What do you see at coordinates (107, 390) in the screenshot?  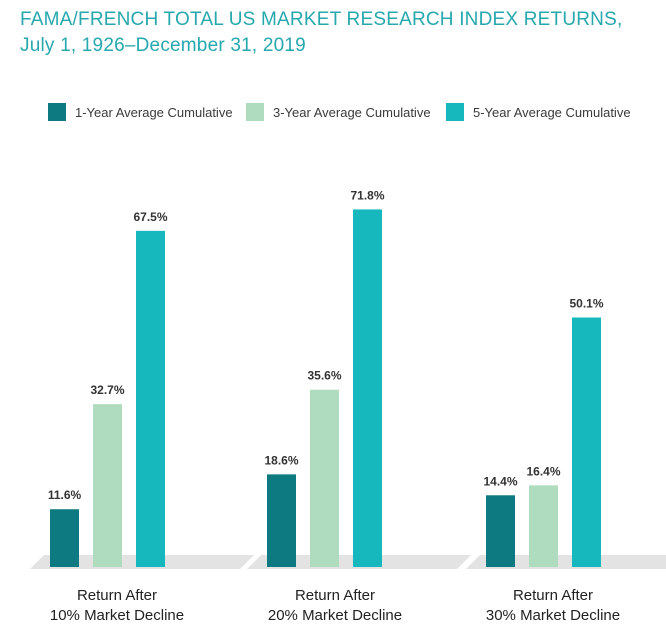 I see `value-label-1-2: 32.7%` at bounding box center [107, 390].